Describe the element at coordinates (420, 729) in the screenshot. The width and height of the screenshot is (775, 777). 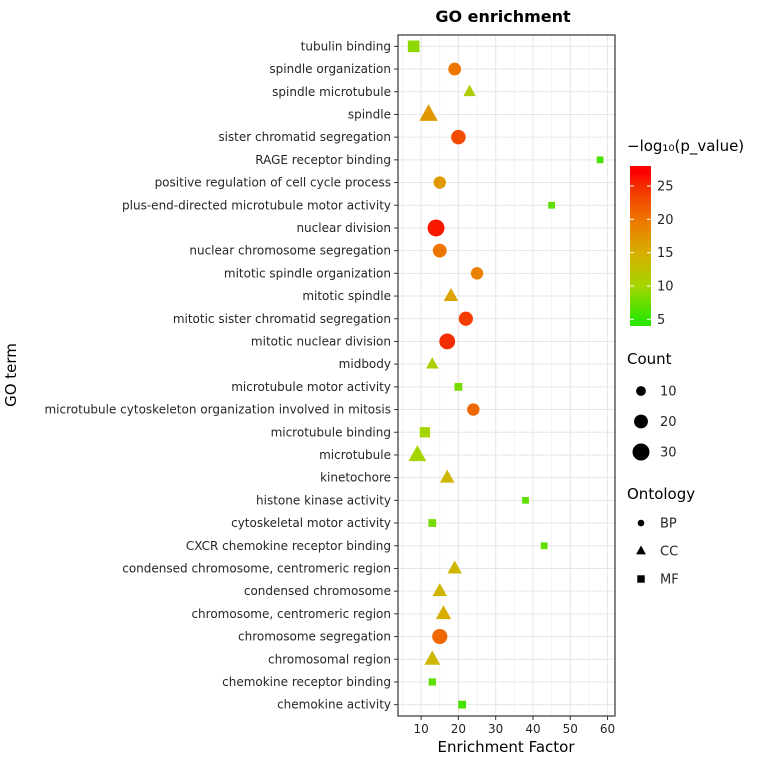
I see `x-tick-label: 10` at that location.